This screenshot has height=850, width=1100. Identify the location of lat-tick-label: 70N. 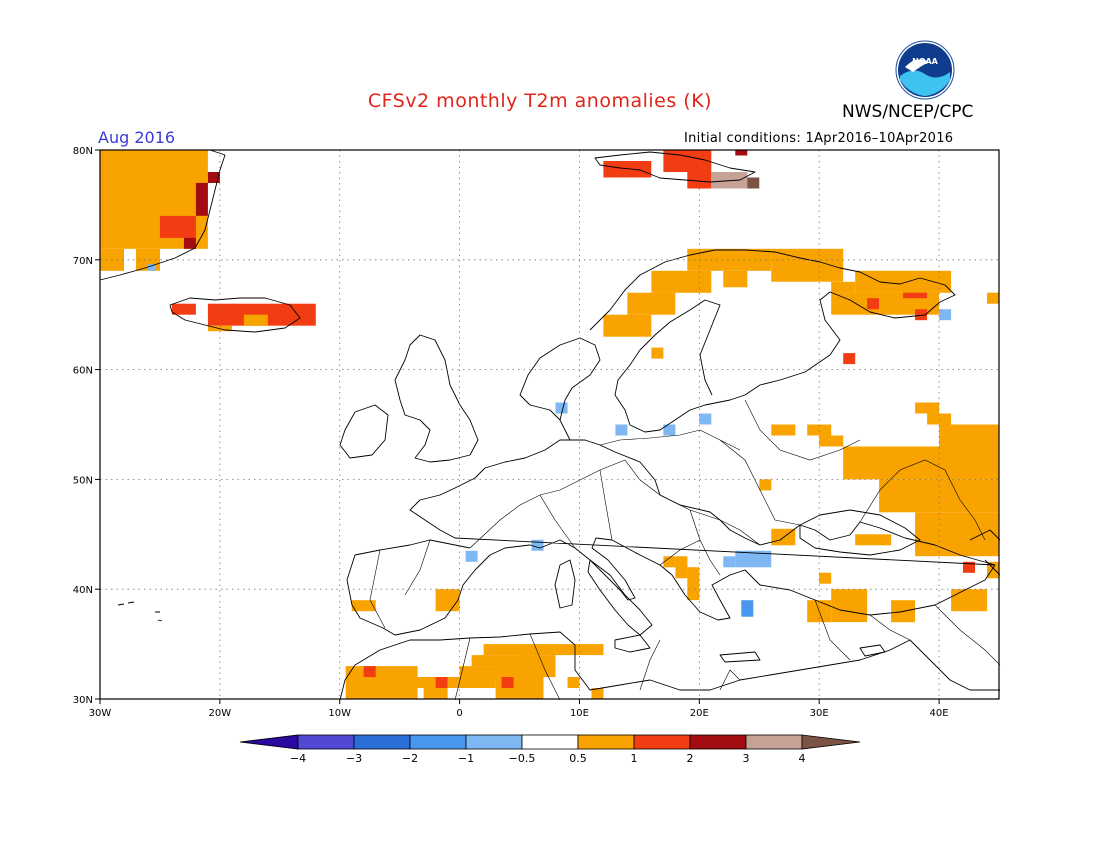
(83, 261).